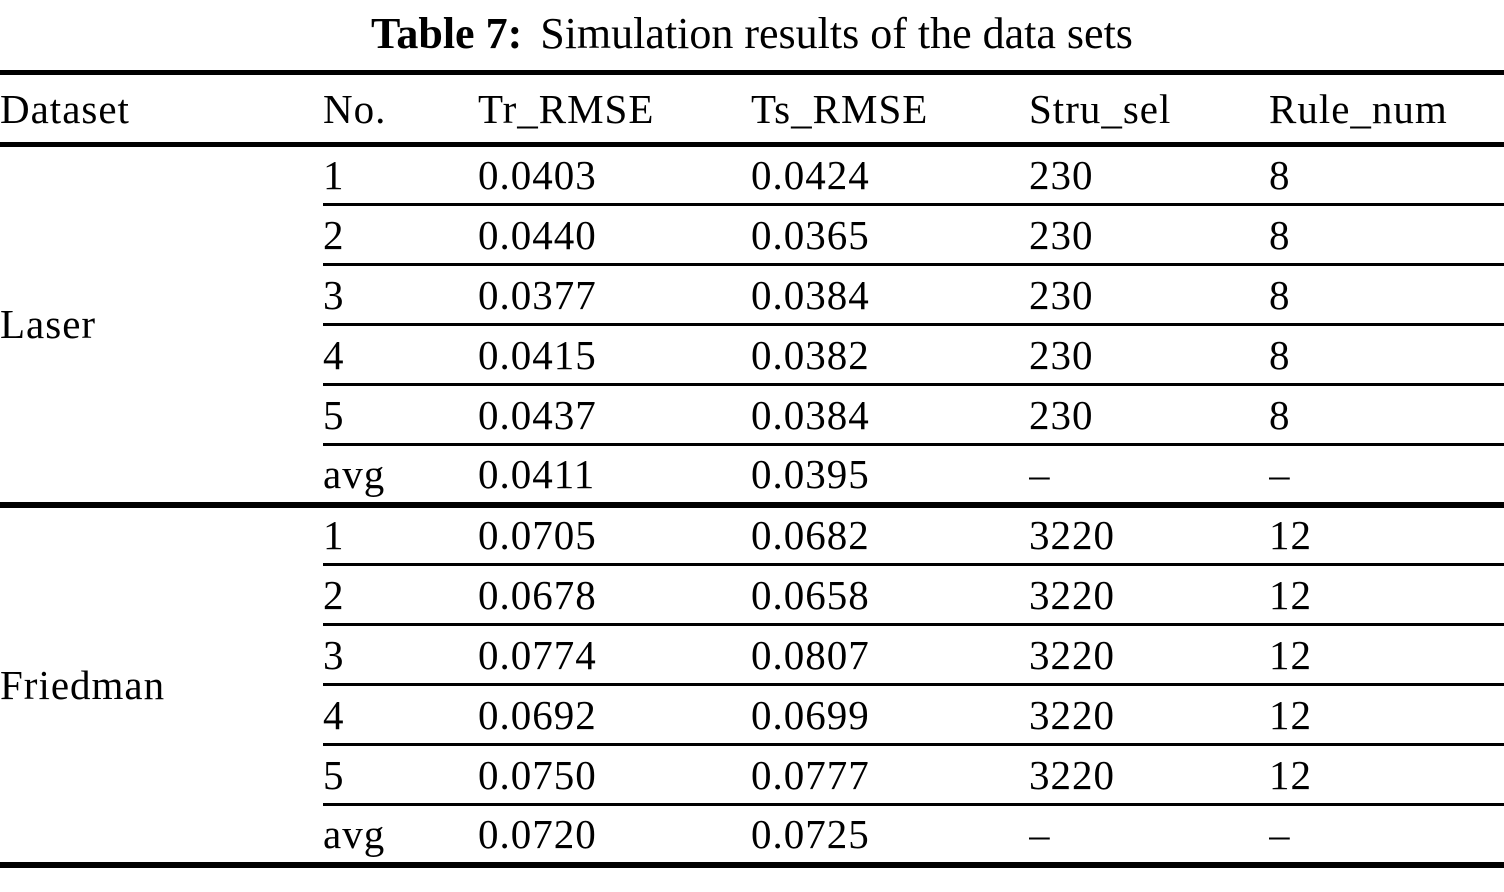 The width and height of the screenshot is (1504, 892). What do you see at coordinates (890, 655) in the screenshot?
I see `cell-ts-rmse: 0.0807` at bounding box center [890, 655].